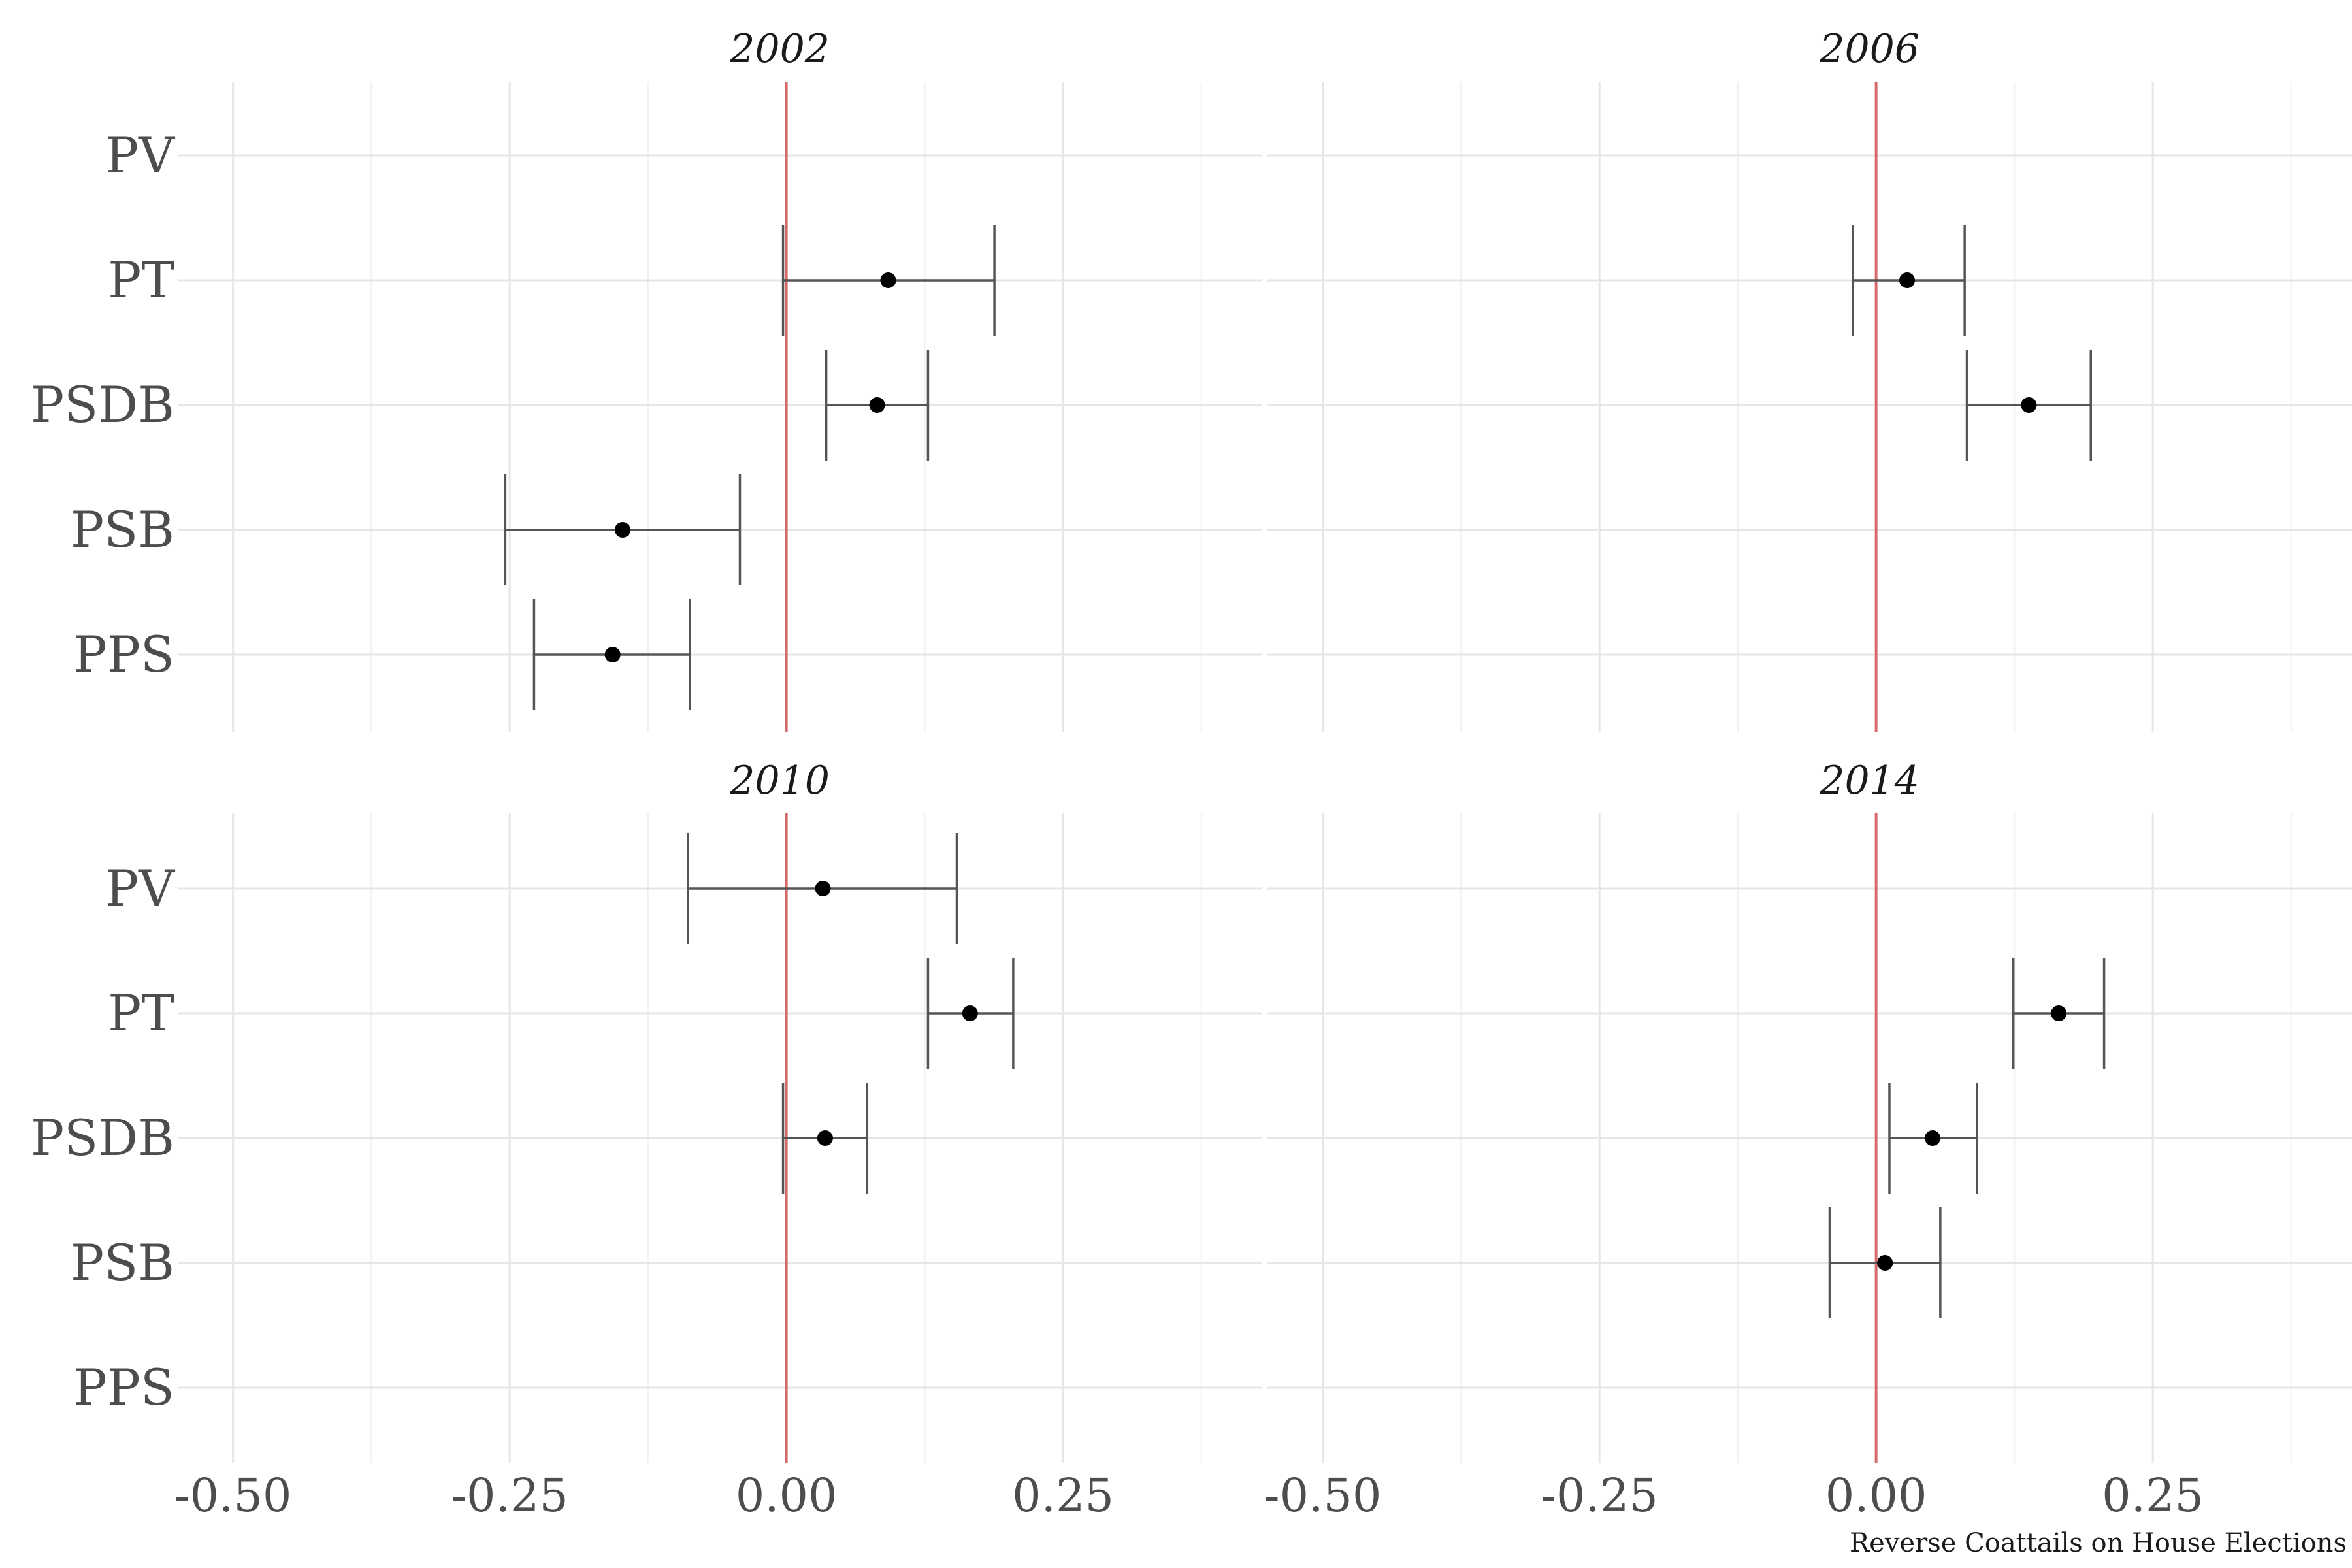 The width and height of the screenshot is (2352, 1568). What do you see at coordinates (779, 49) in the screenshot?
I see `facet-title: 2002` at bounding box center [779, 49].